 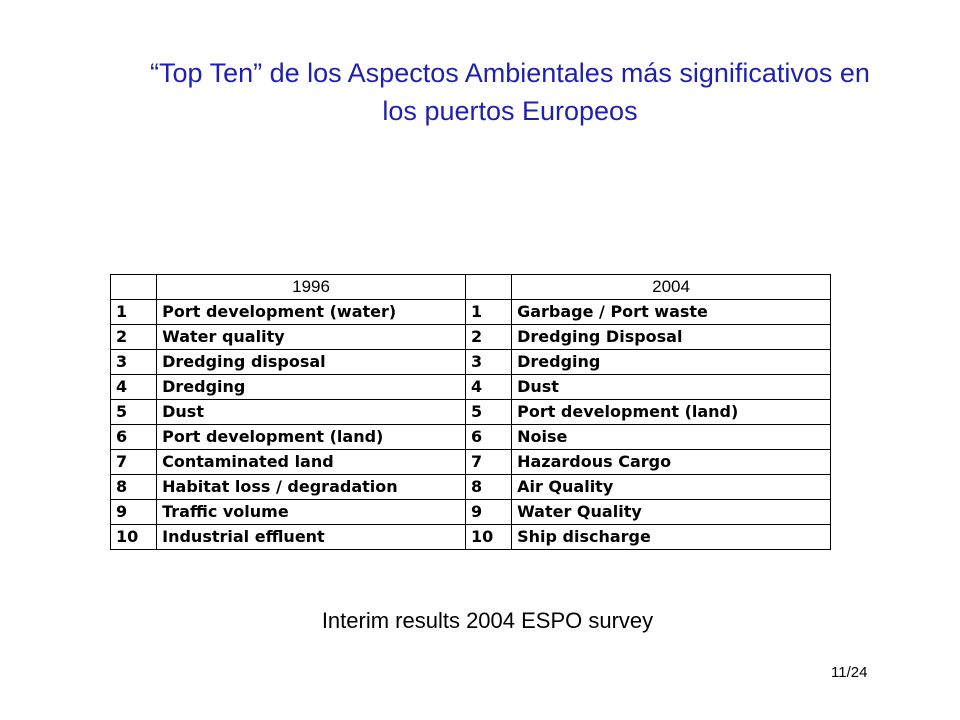 What do you see at coordinates (488, 387) in the screenshot?
I see `rank-2004-cell: 4` at bounding box center [488, 387].